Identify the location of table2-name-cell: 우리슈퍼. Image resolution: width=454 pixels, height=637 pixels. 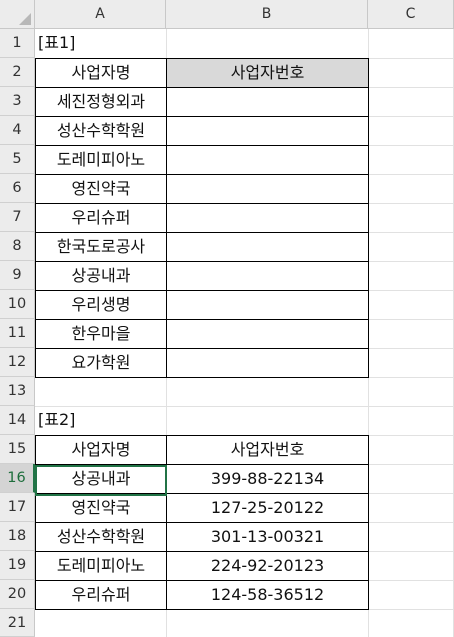
(101, 595).